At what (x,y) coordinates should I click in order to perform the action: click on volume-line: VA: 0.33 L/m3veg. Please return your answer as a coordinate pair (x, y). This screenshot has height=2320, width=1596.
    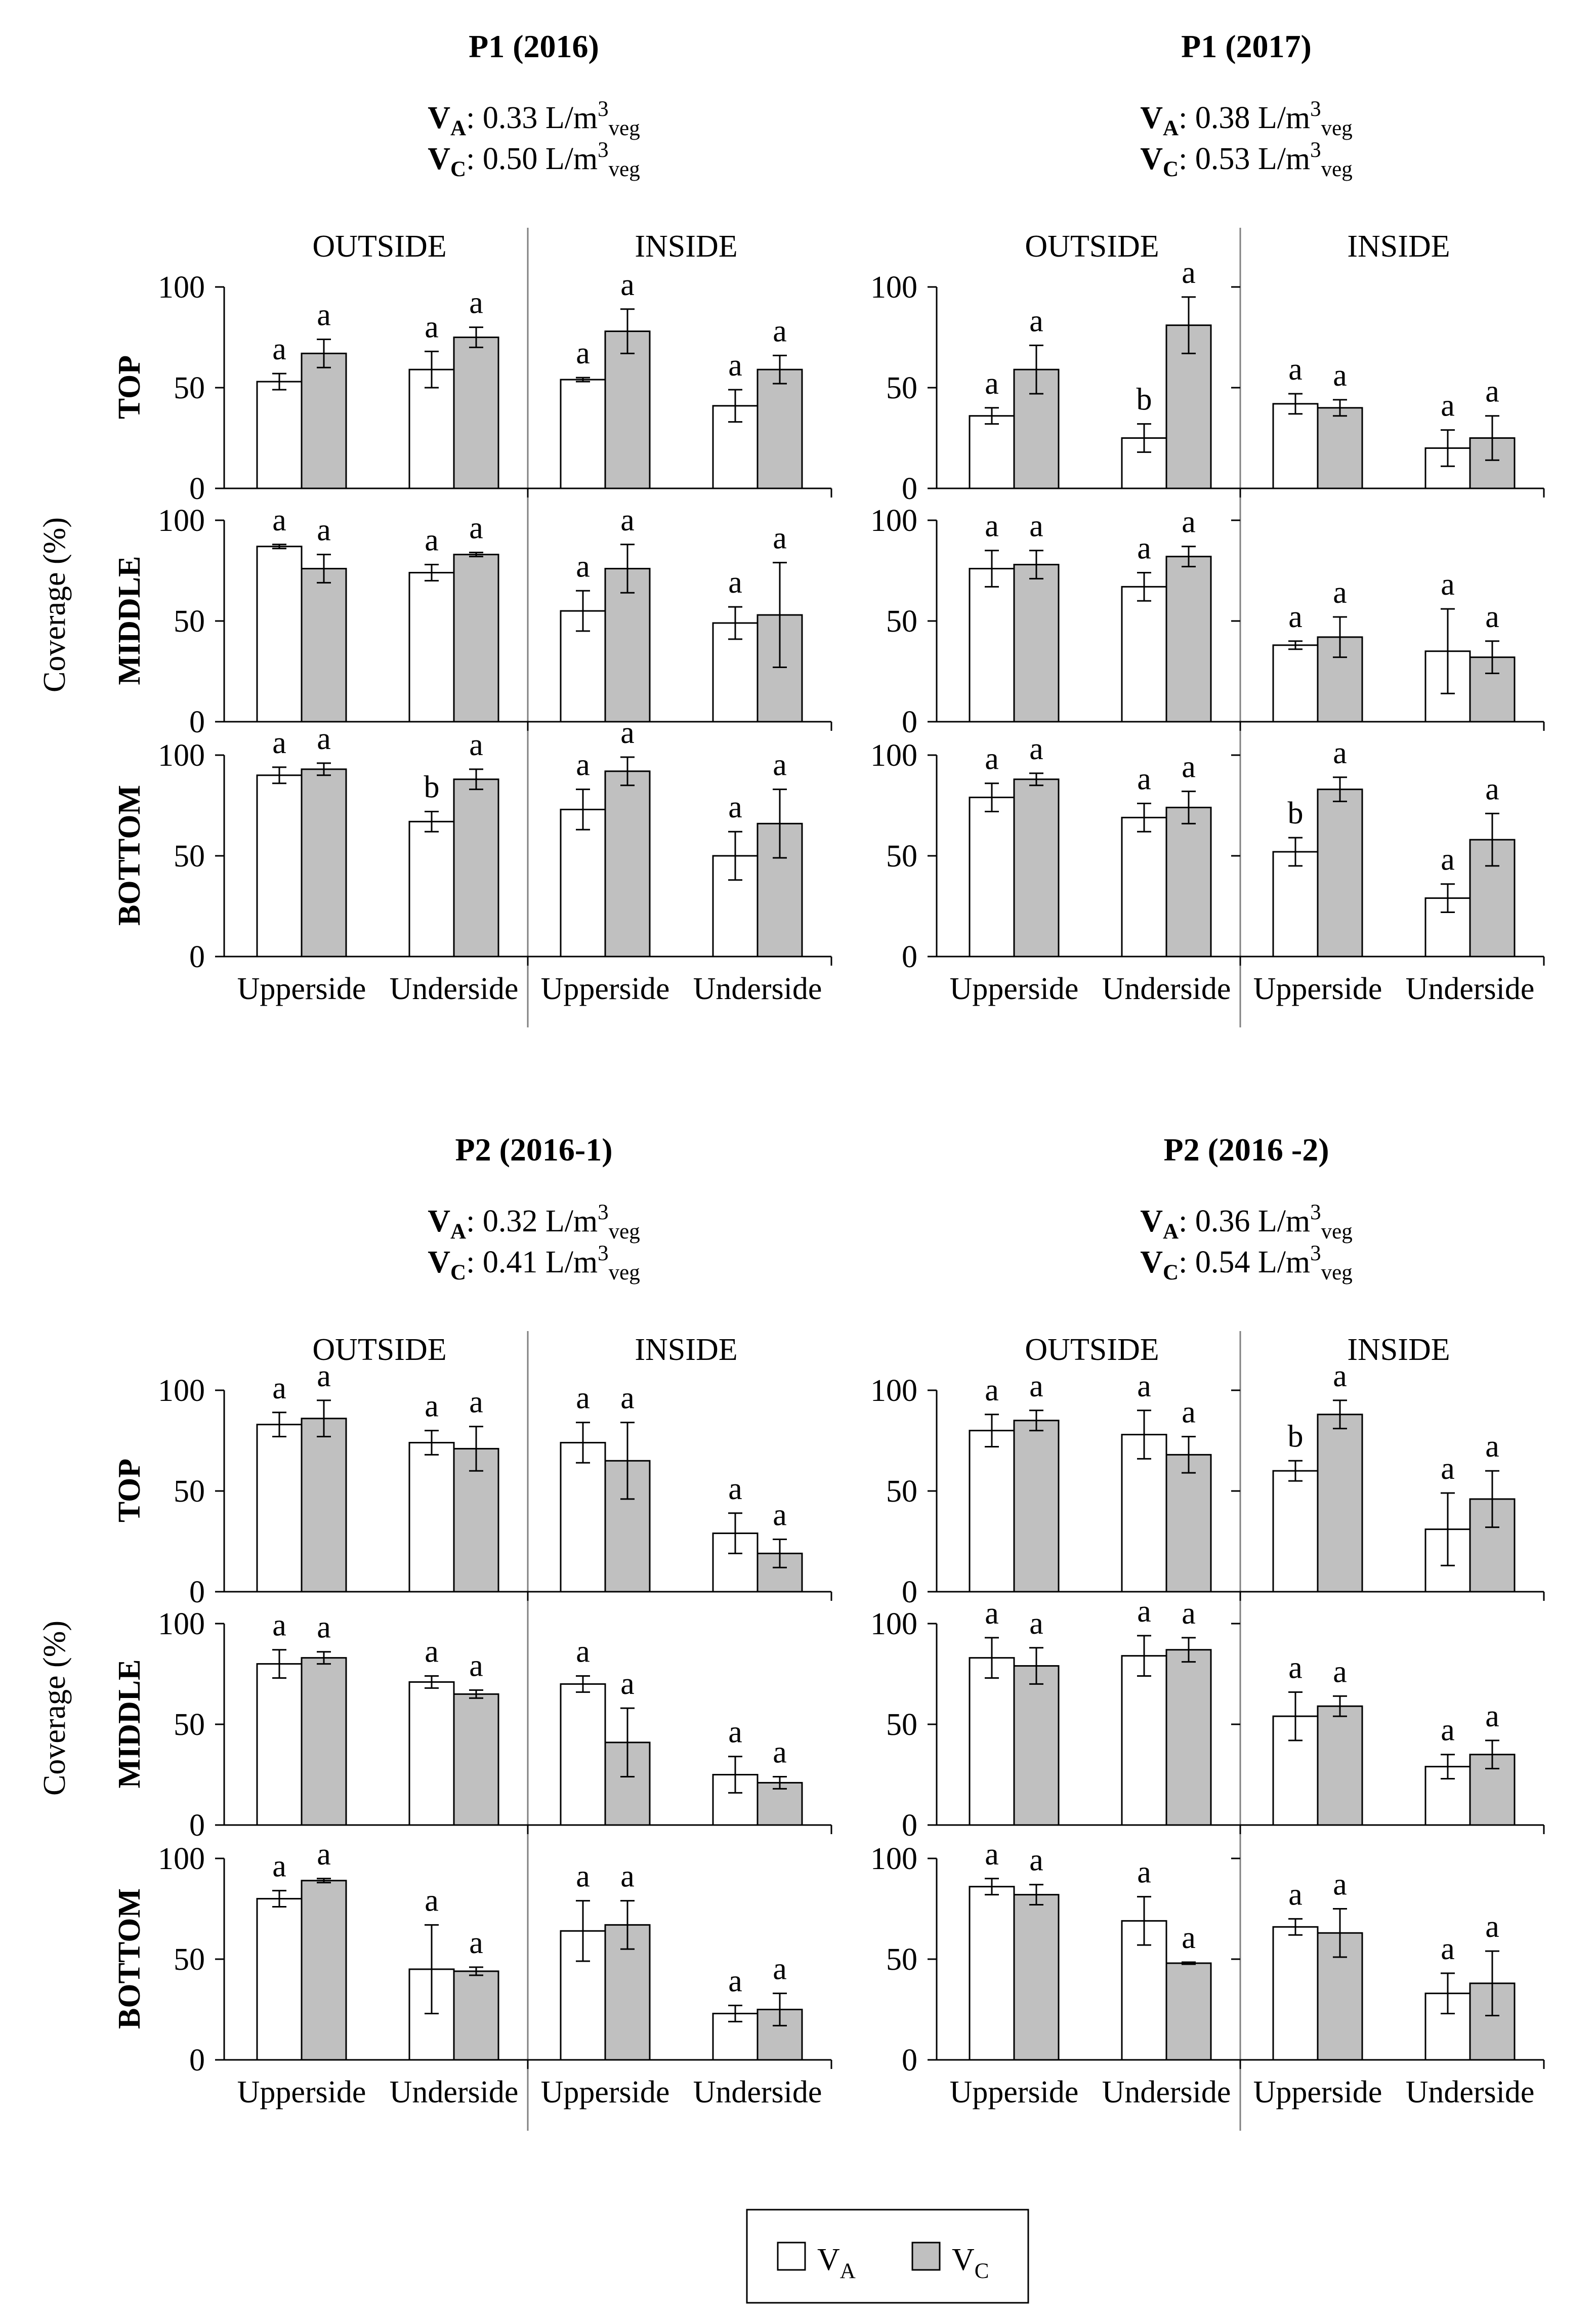
    Looking at the image, I should click on (534, 119).